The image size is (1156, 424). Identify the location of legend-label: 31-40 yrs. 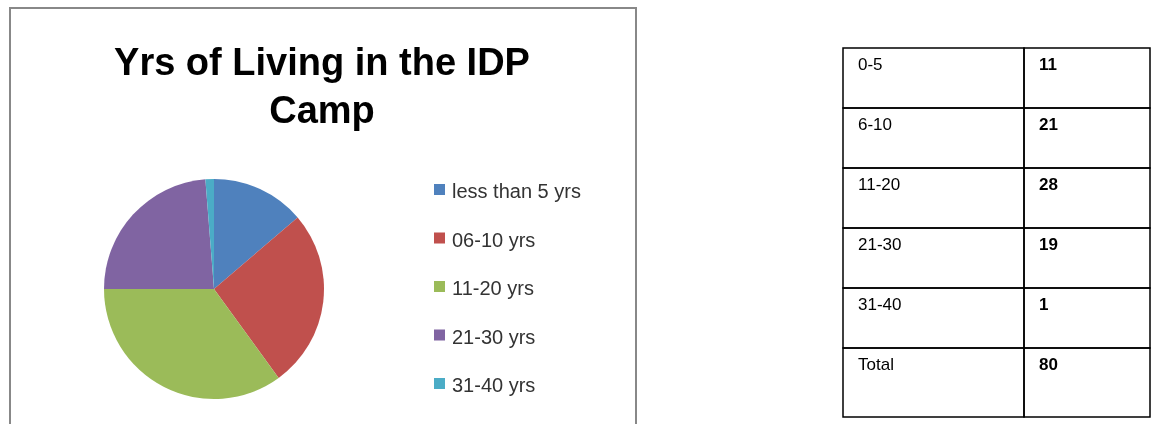
(494, 385).